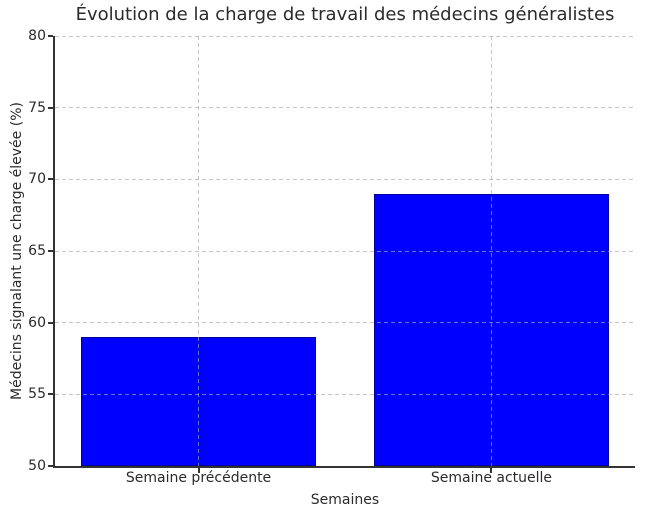  I want to click on y-tick-label: 50, so click(37, 466).